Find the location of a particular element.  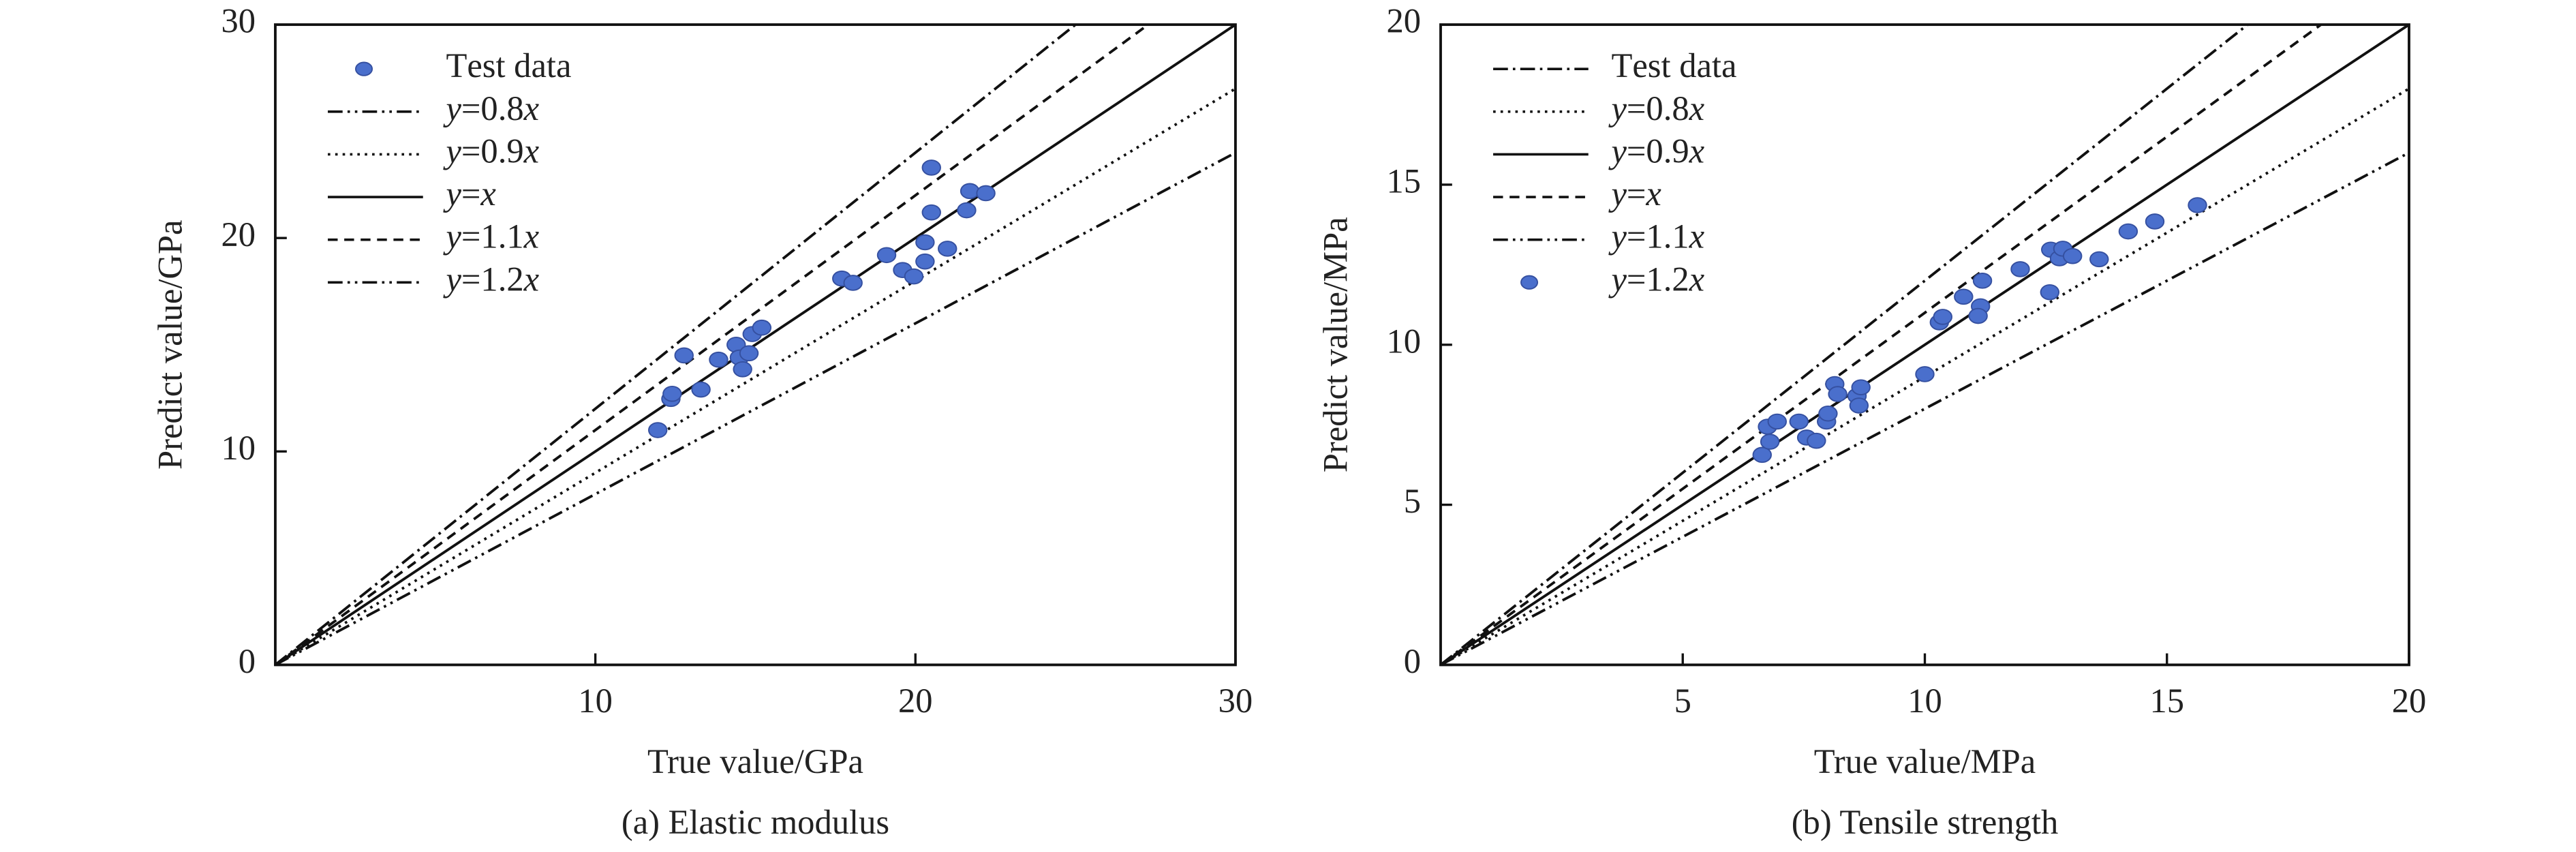

y-tick-label: 15 is located at coordinates (1405, 181).